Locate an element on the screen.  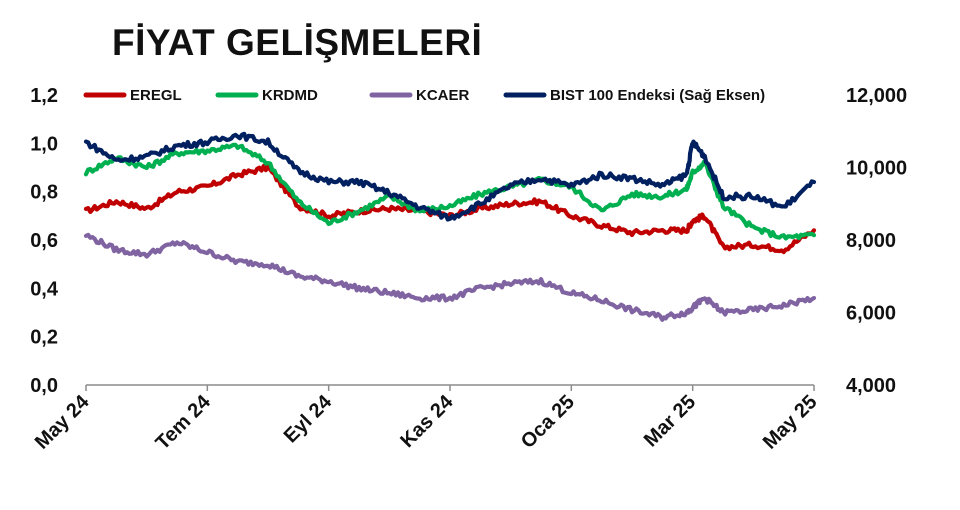
legend-label: KRDMD is located at coordinates (290, 95).